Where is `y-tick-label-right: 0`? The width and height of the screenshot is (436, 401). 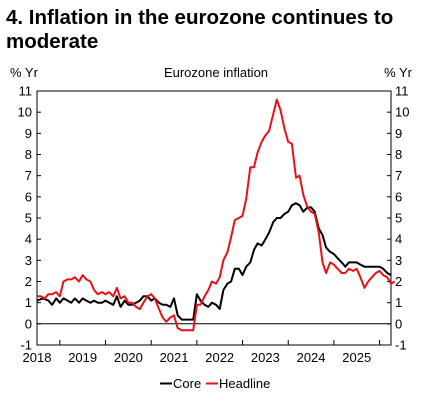
y-tick-label-right: 0 is located at coordinates (398, 323).